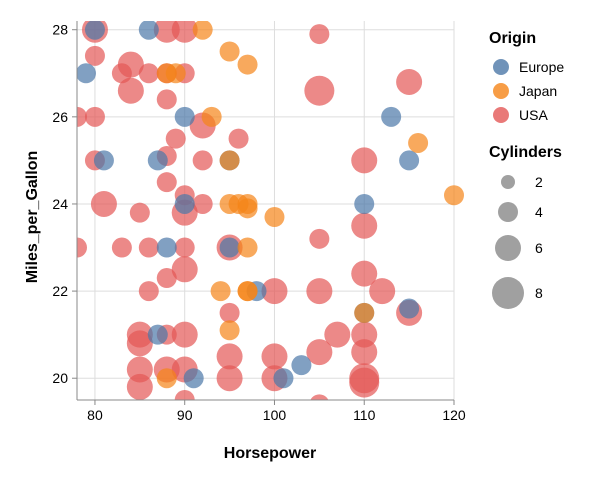  I want to click on size-legend-label-2: 2, so click(539, 182).